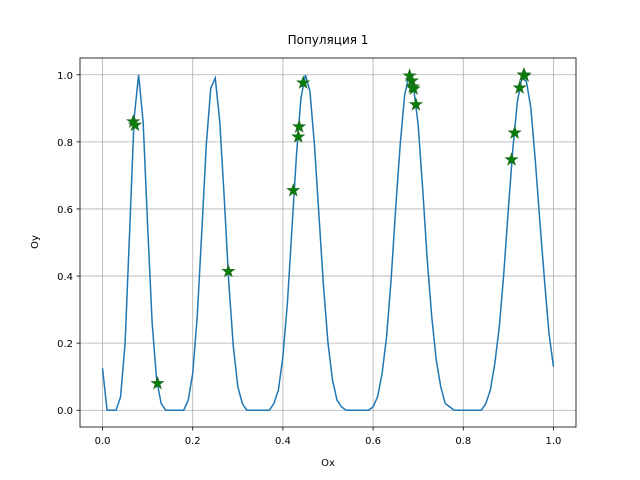 This screenshot has height=480, width=640. Describe the element at coordinates (283, 441) in the screenshot. I see `x-tick-label: 0.4` at that location.